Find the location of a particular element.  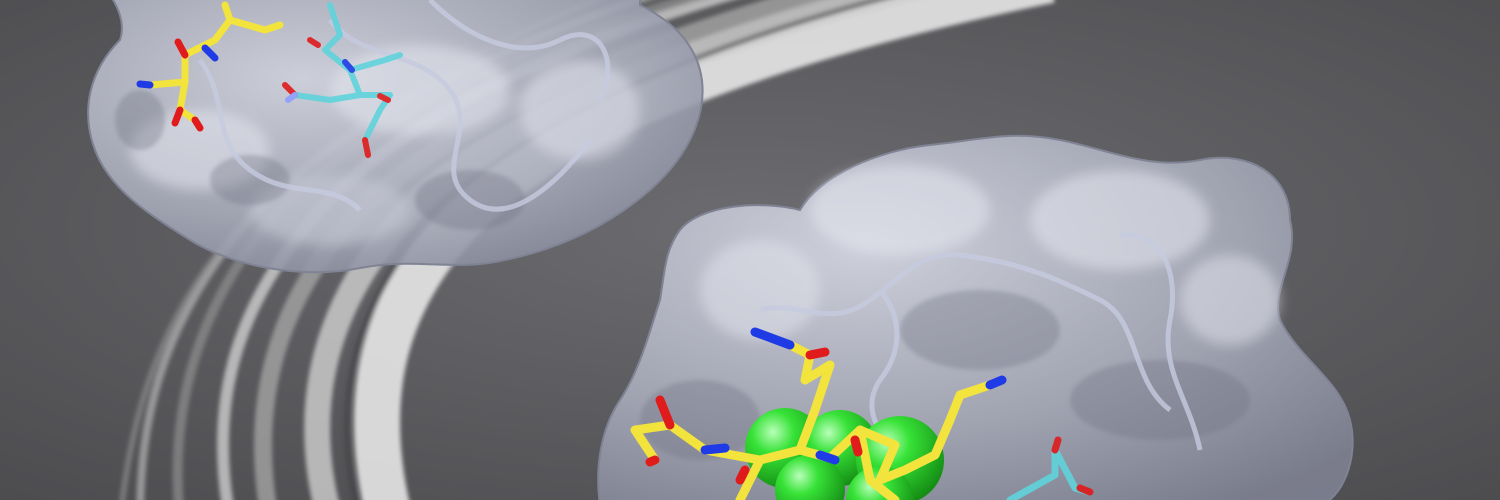

ligand-sticks-cyan-lower is located at coordinates (1050, 468).